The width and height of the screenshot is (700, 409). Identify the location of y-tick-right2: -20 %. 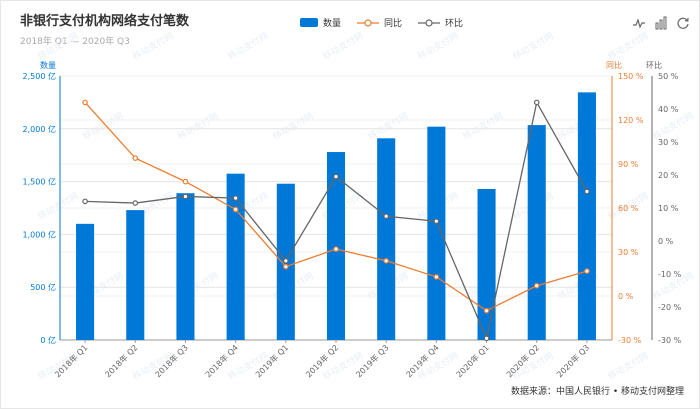
(670, 307).